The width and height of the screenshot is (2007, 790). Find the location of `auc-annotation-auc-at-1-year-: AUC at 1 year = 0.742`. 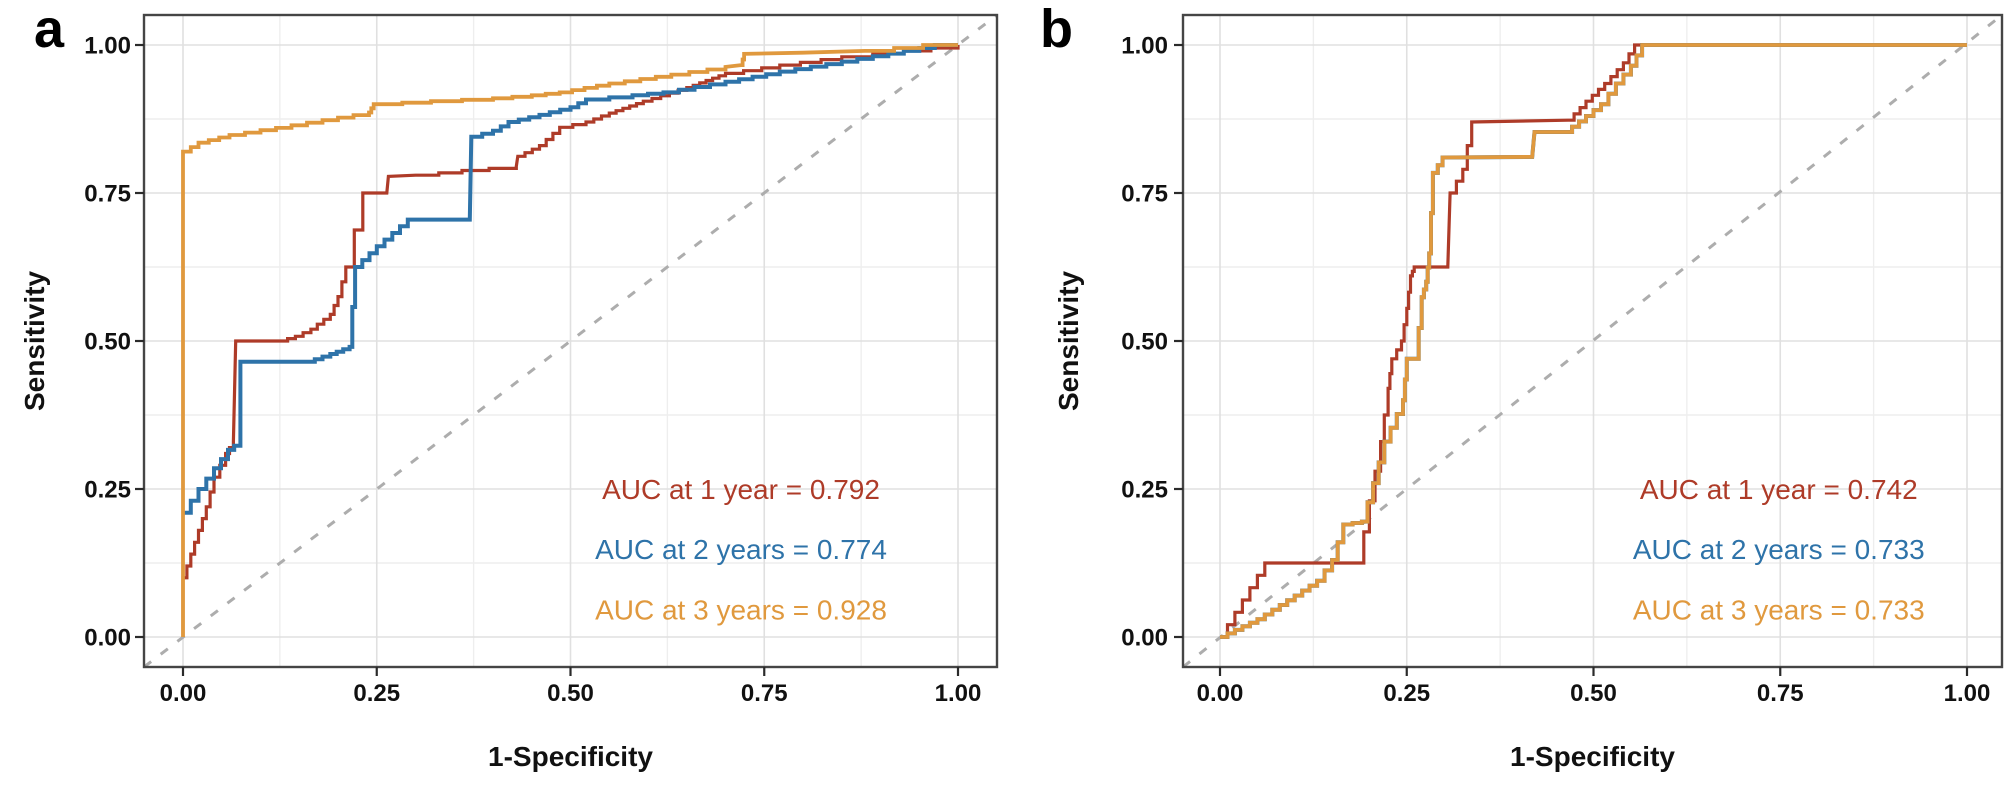

auc-annotation-auc-at-1-year-: AUC at 1 year = 0.742 is located at coordinates (1779, 489).